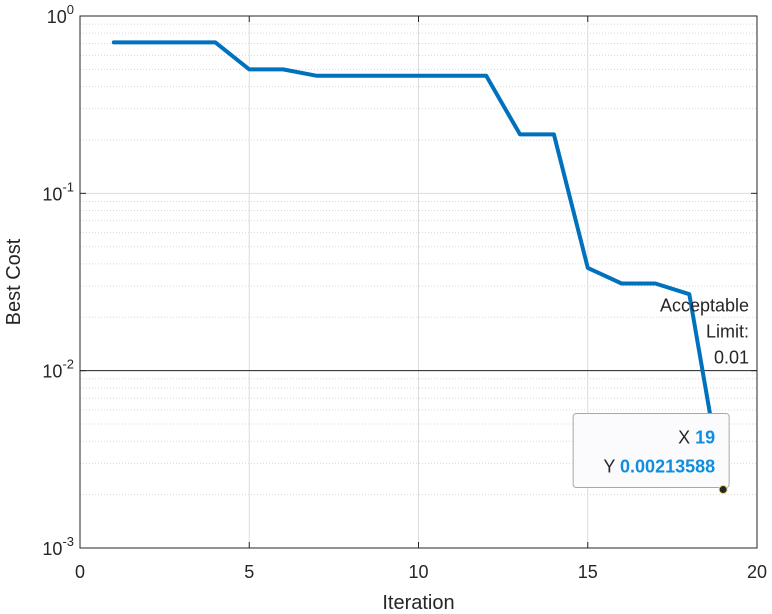 The width and height of the screenshot is (772, 614). What do you see at coordinates (418, 603) in the screenshot?
I see `x-axis-label: Iteration` at bounding box center [418, 603].